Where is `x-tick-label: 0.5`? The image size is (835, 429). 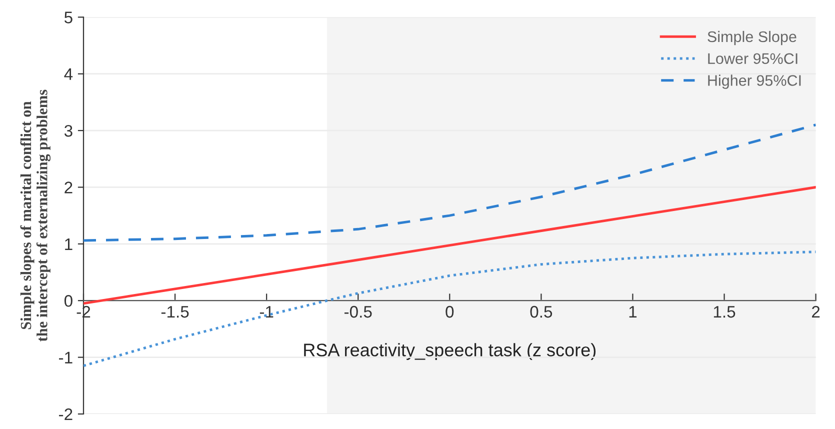 x-tick-label: 0.5 is located at coordinates (541, 312).